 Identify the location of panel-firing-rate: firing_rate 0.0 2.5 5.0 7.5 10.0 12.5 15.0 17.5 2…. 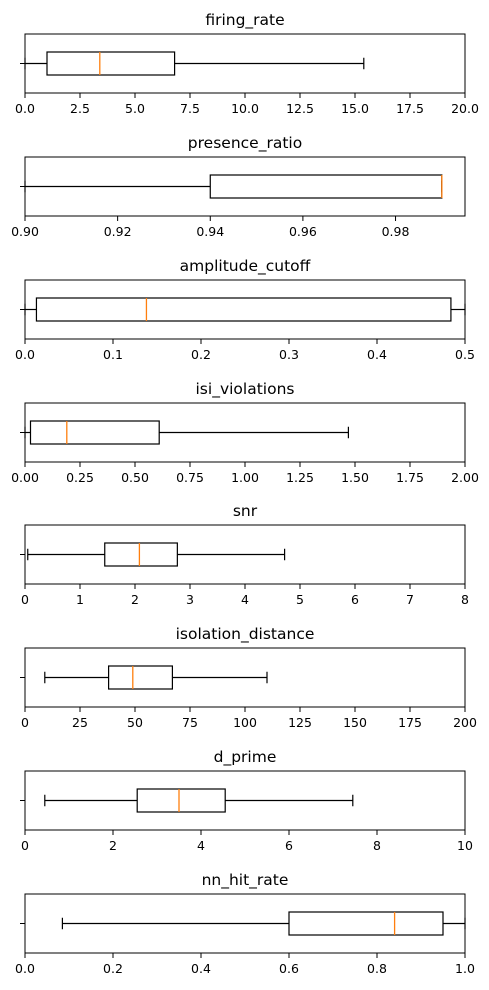
(247, 63).